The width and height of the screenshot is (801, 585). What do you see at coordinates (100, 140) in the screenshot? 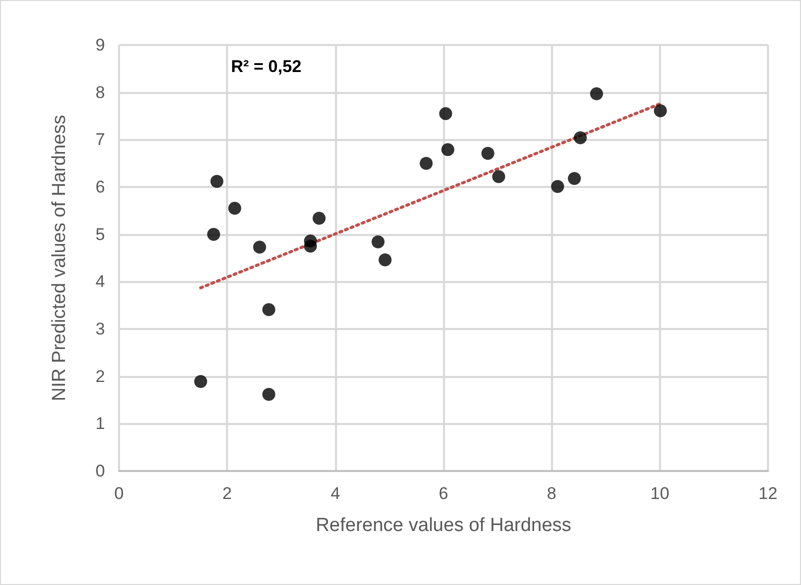
I see `y-tick-label: 7` at bounding box center [100, 140].